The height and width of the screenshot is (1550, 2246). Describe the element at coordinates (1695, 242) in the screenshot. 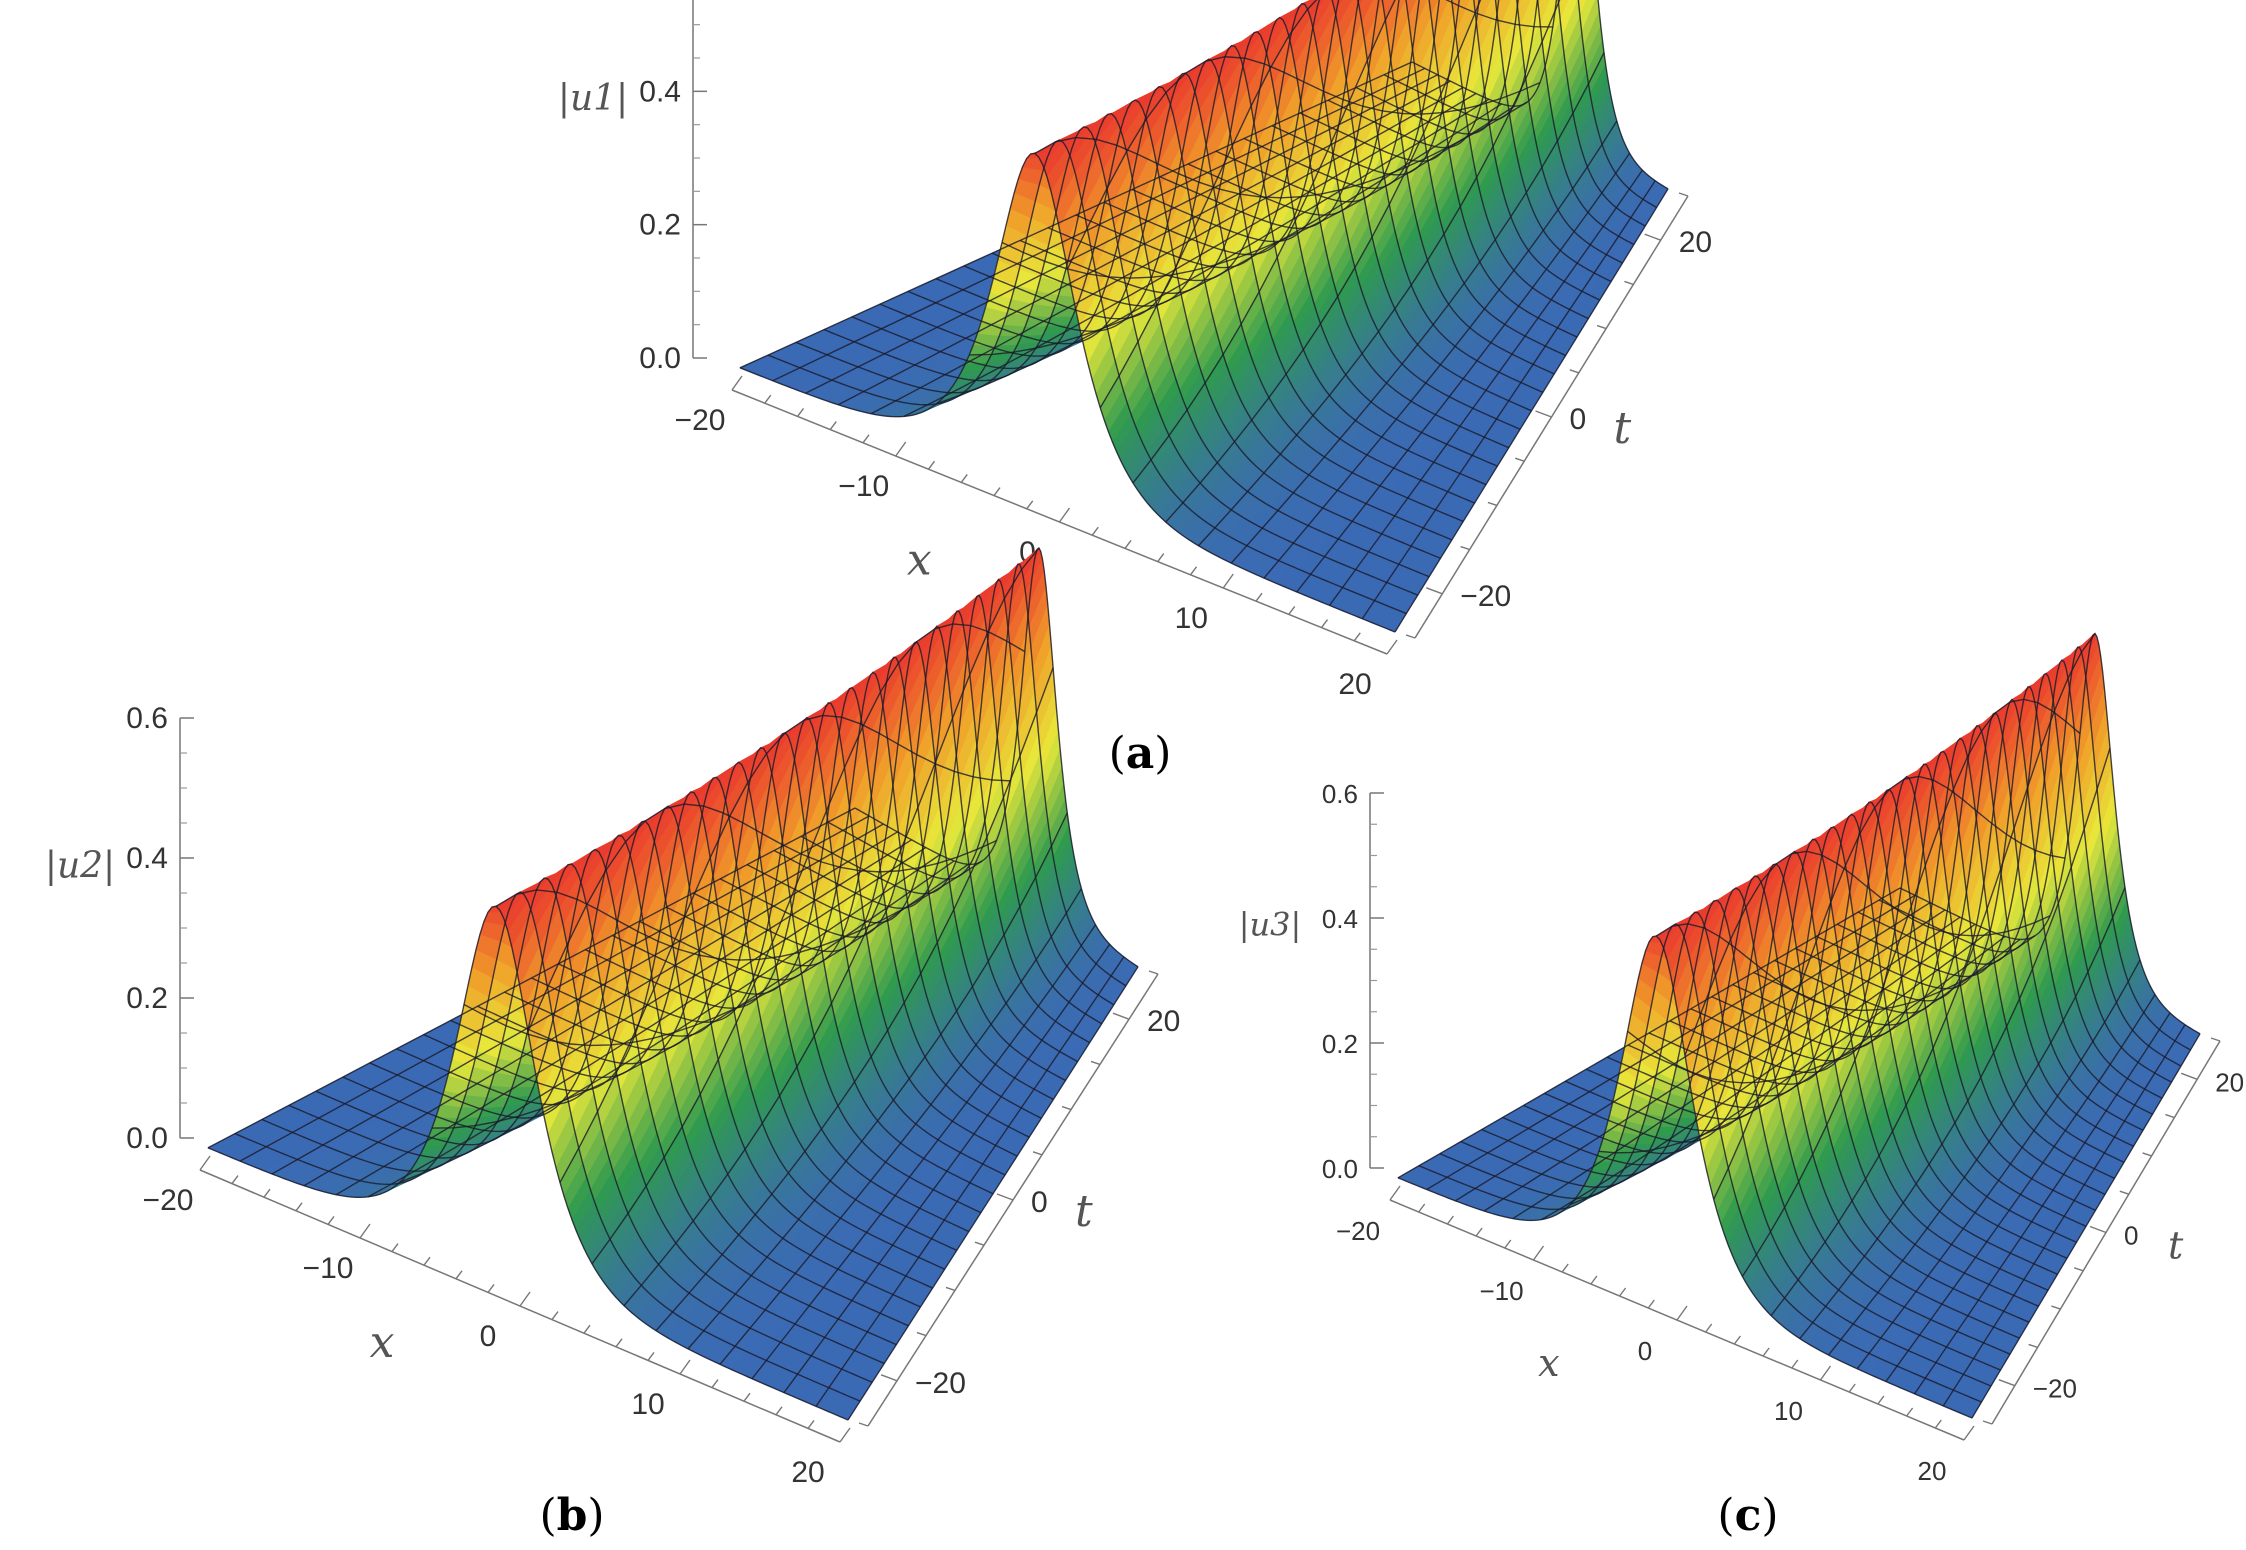

I see `t-tick-label: 20` at that location.